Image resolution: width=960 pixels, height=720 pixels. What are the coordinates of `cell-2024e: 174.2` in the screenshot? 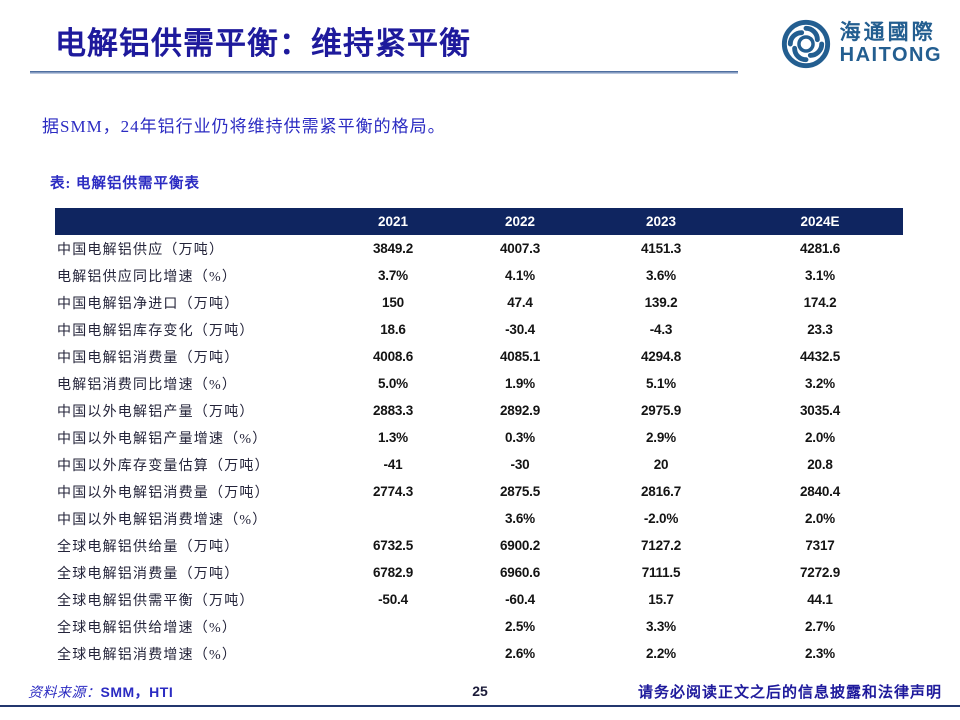 It's located at (820, 302).